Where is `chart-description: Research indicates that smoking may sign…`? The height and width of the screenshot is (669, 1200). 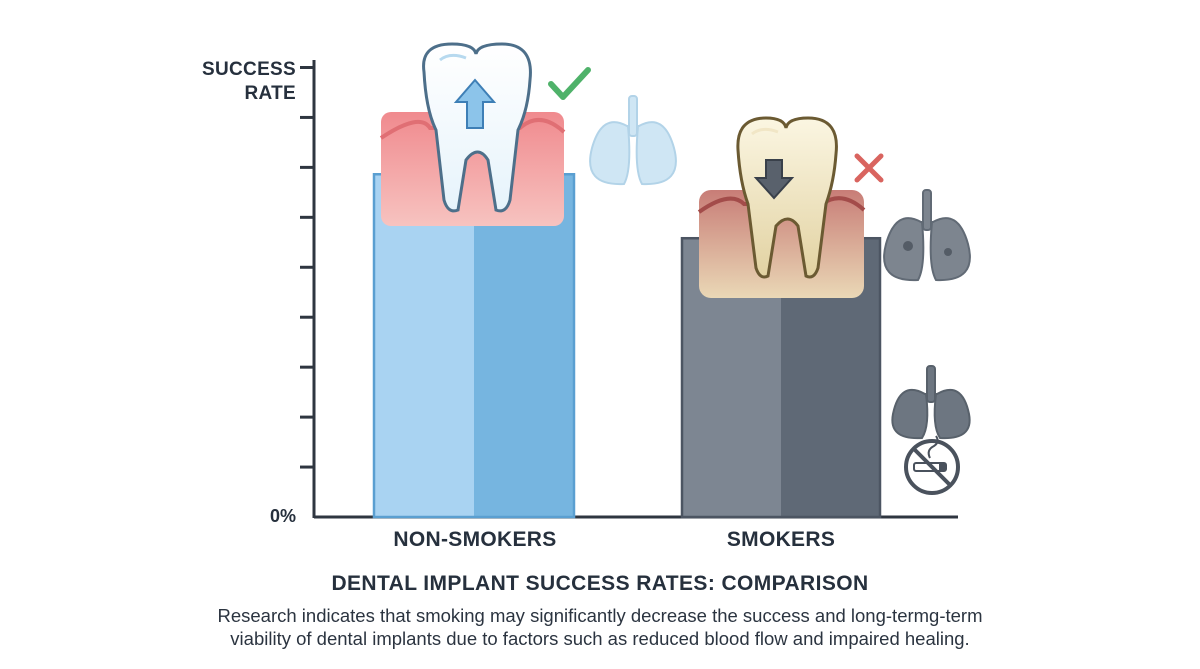
chart-description: Research indicates that smoking may sign… is located at coordinates (600, 627).